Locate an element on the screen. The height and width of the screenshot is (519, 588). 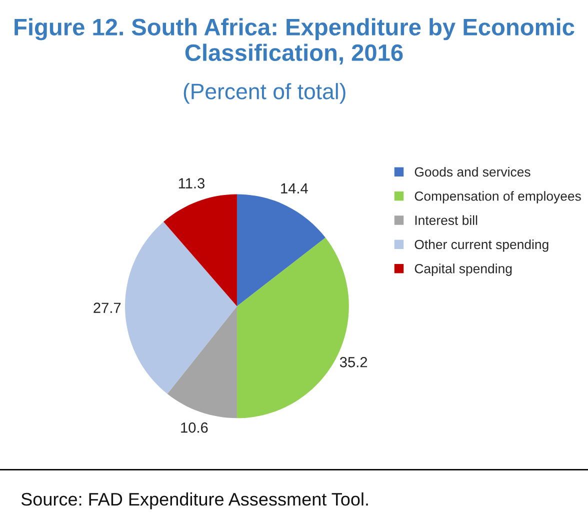
data-label: 11.3 is located at coordinates (191, 183).